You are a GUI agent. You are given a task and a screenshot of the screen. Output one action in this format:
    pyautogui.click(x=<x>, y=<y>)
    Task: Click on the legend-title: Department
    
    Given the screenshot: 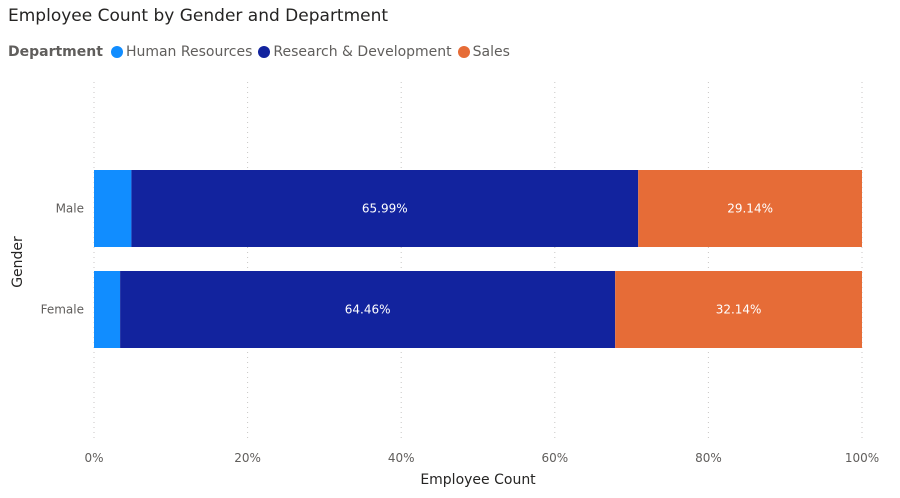 What is the action you would take?
    pyautogui.click(x=55, y=52)
    